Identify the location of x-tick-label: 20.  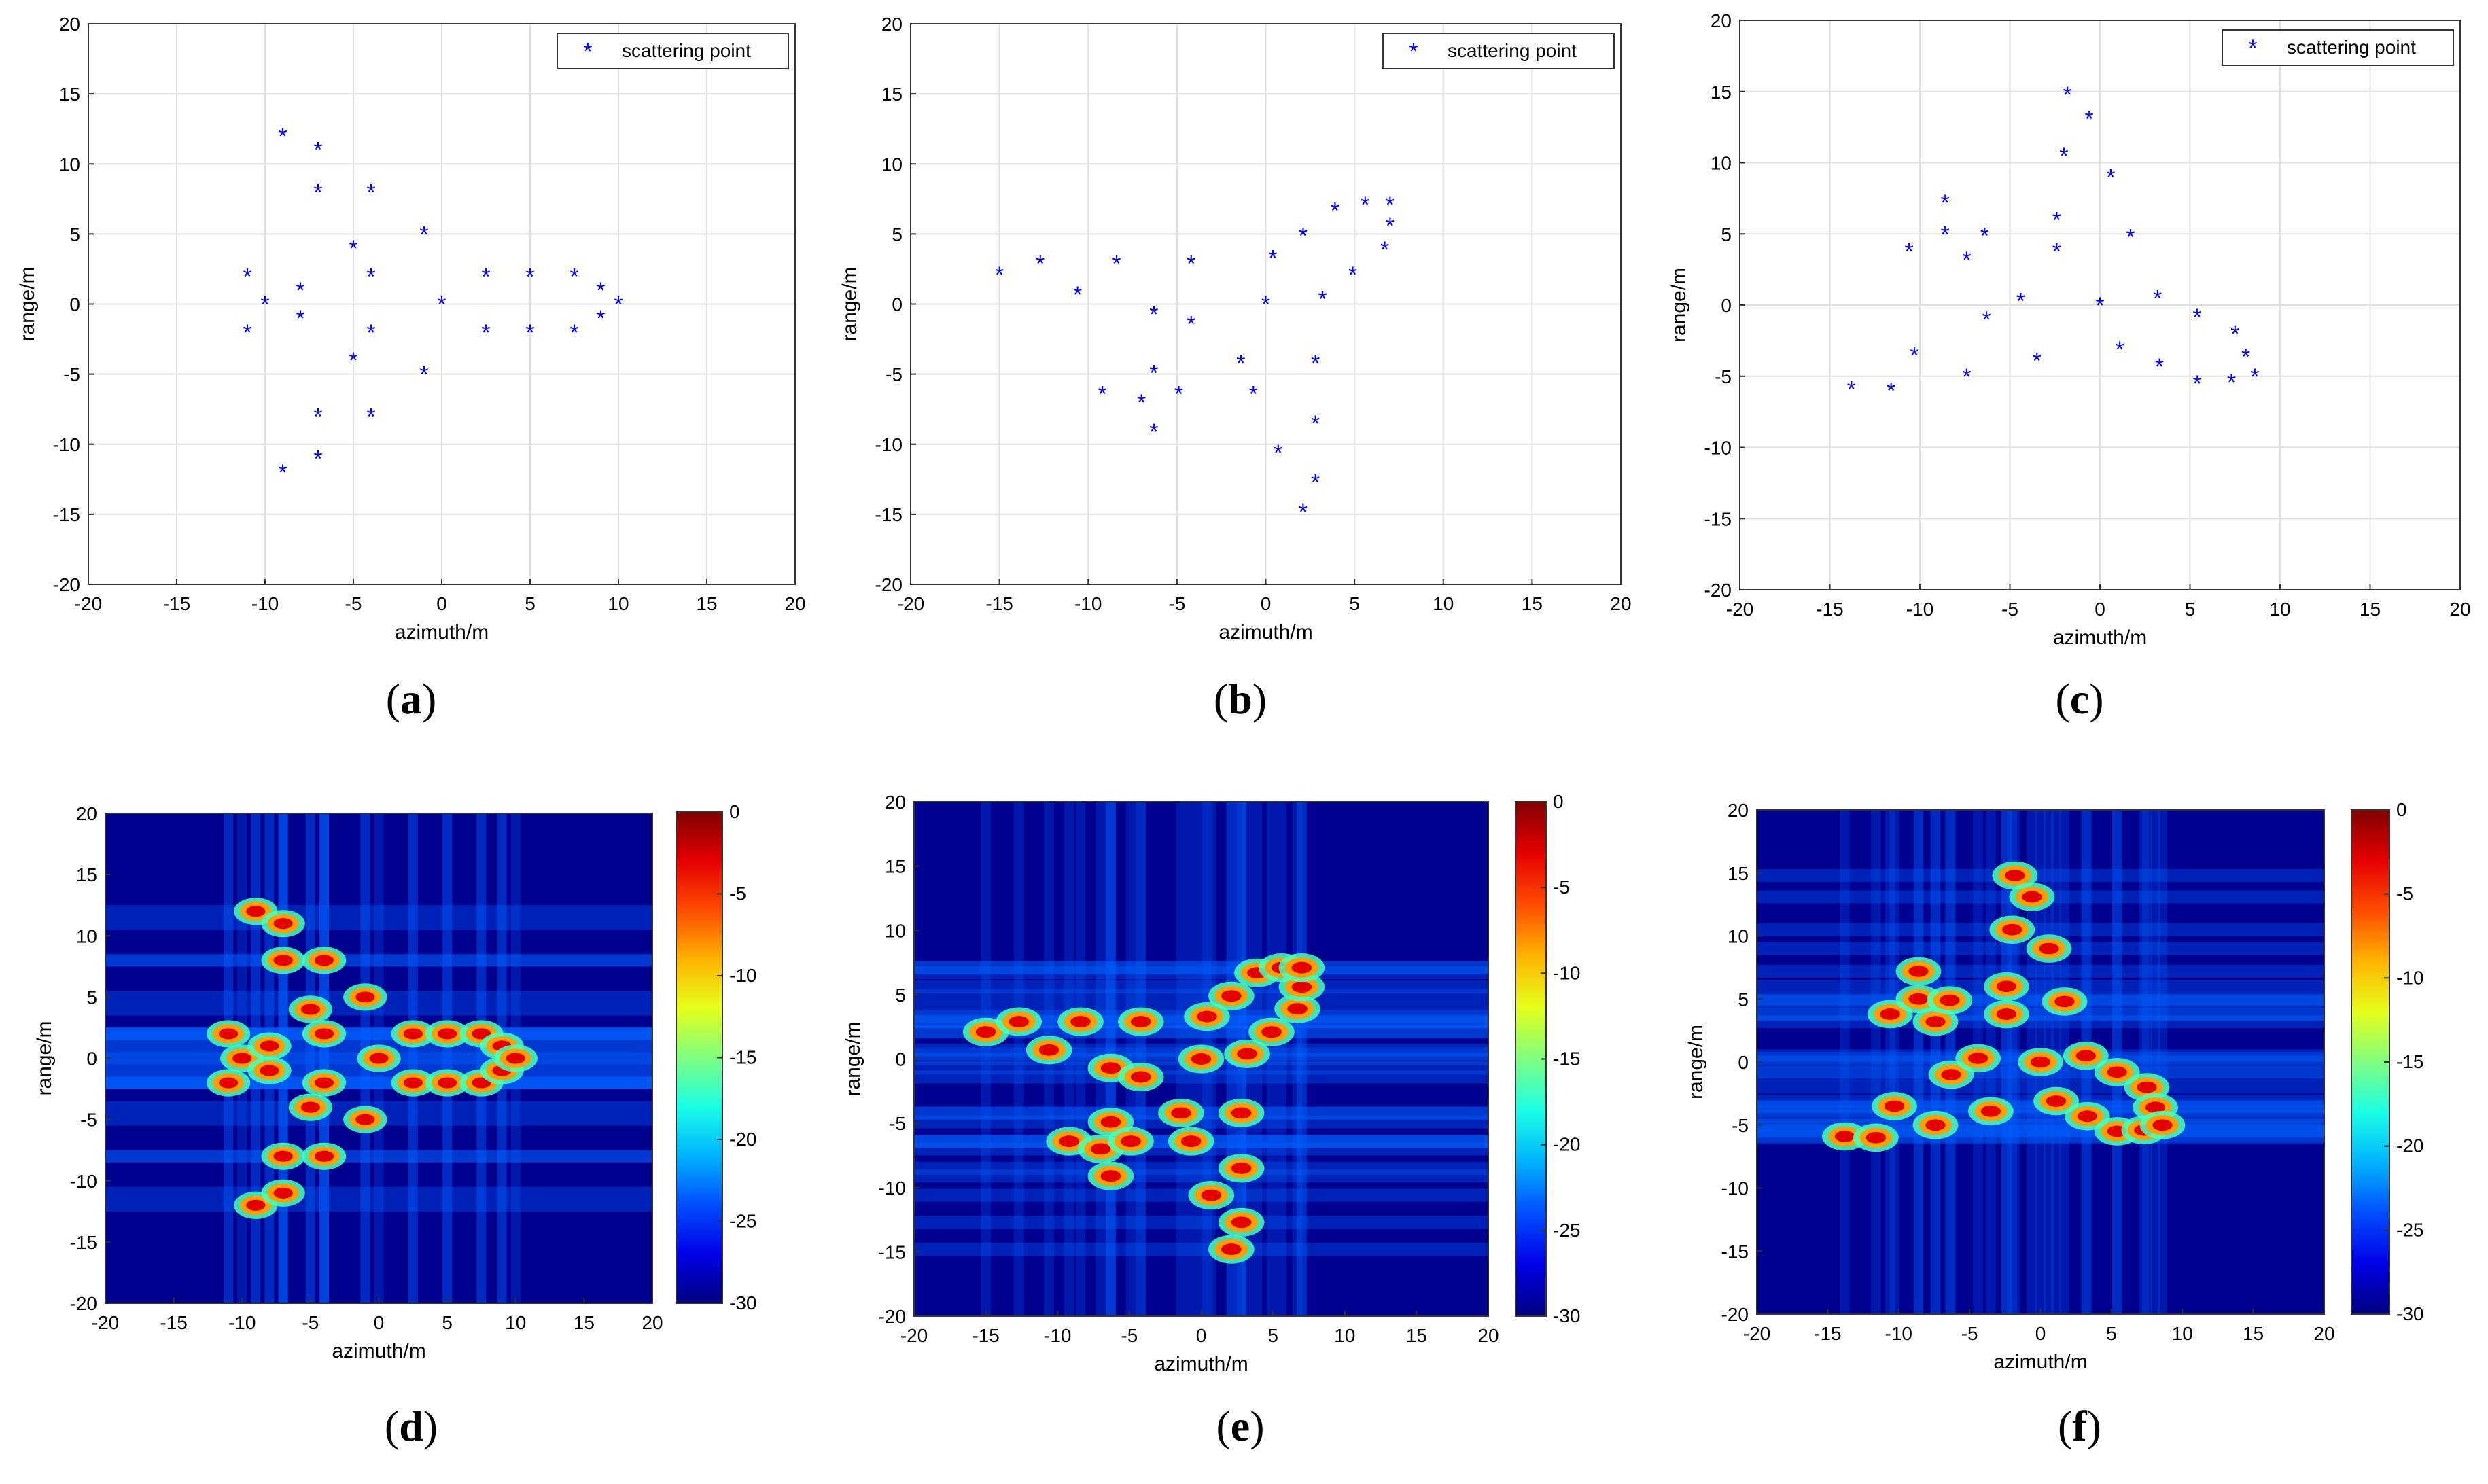
(2323, 1333).